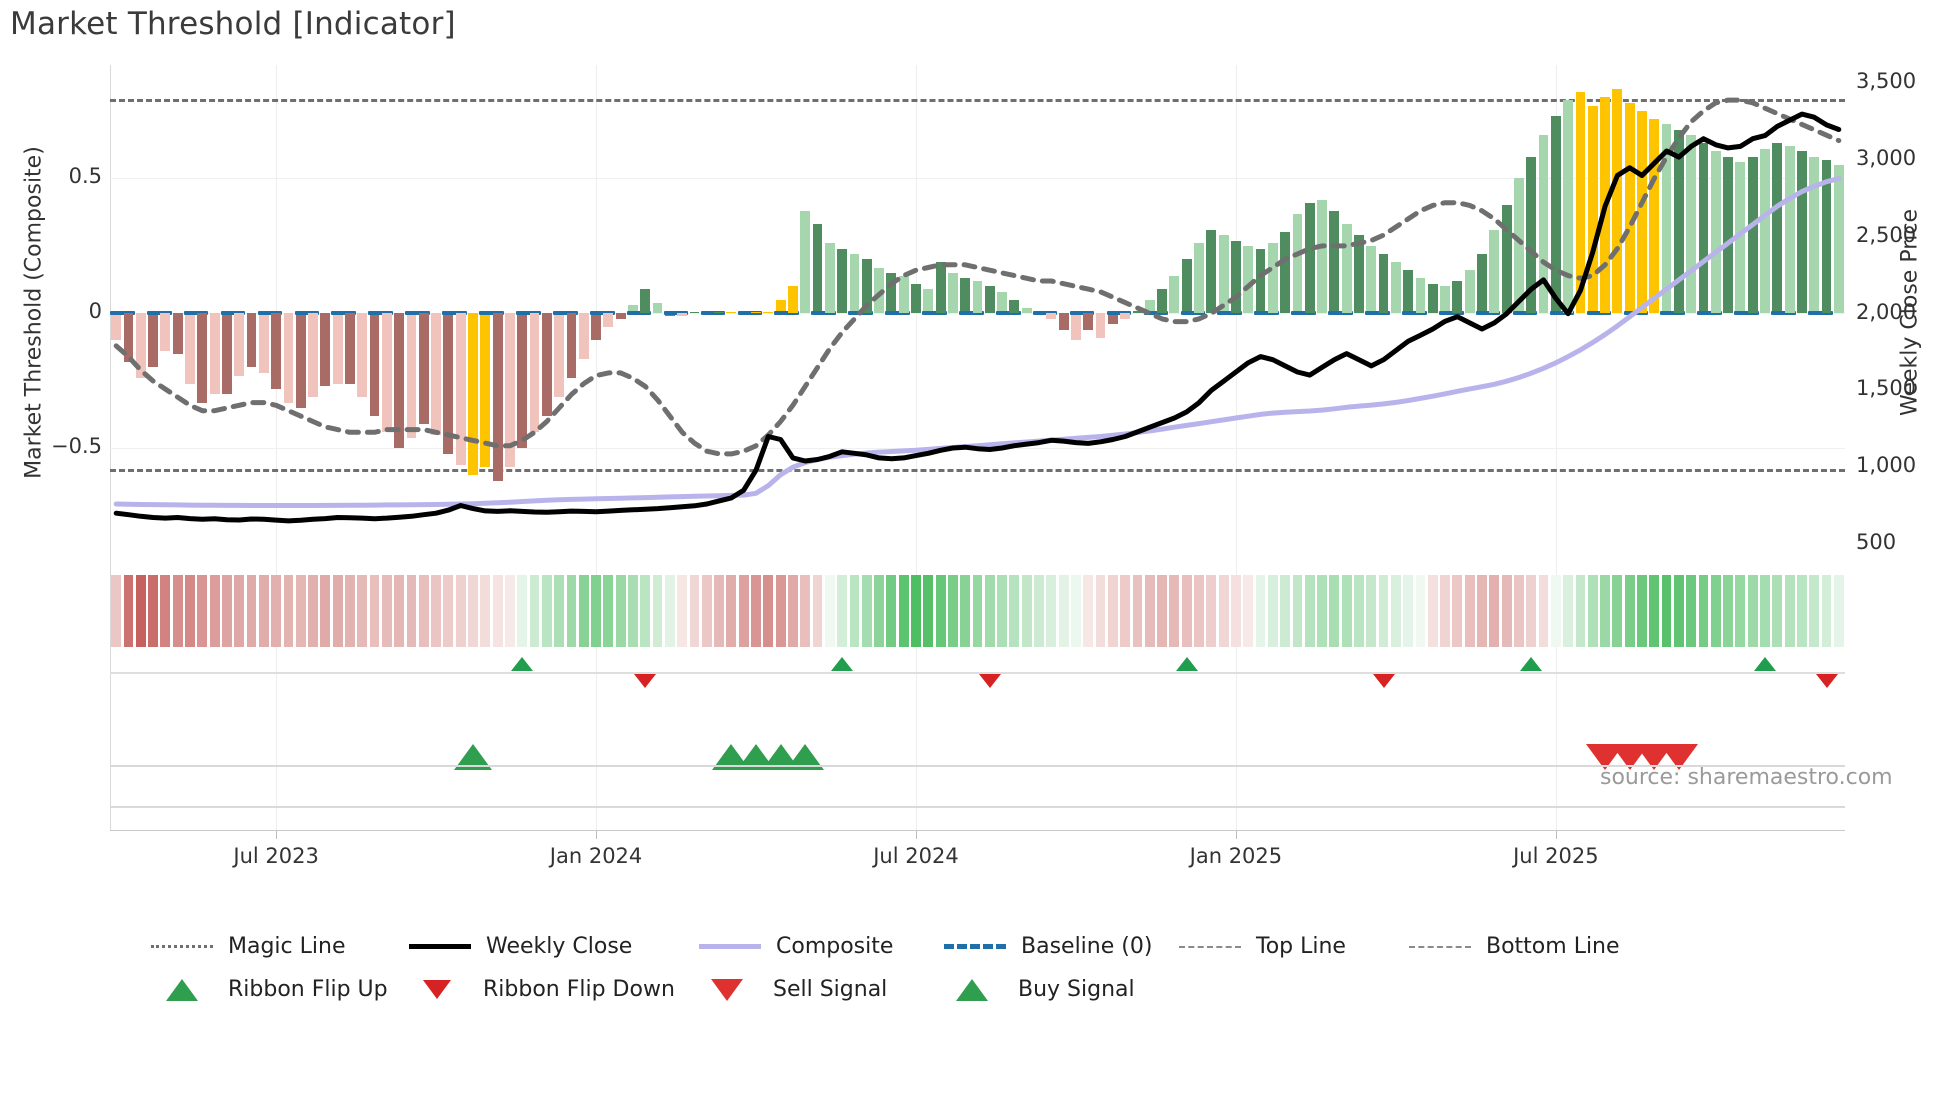  Describe the element at coordinates (727, 989) in the screenshot. I see `red-triangle-down-icon` at that location.